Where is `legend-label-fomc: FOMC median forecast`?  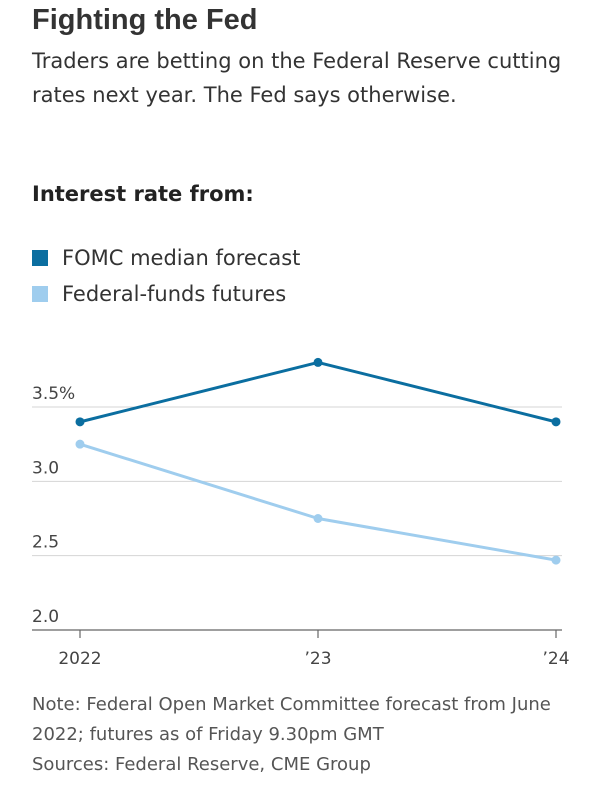 legend-label-fomc: FOMC median forecast is located at coordinates (181, 258).